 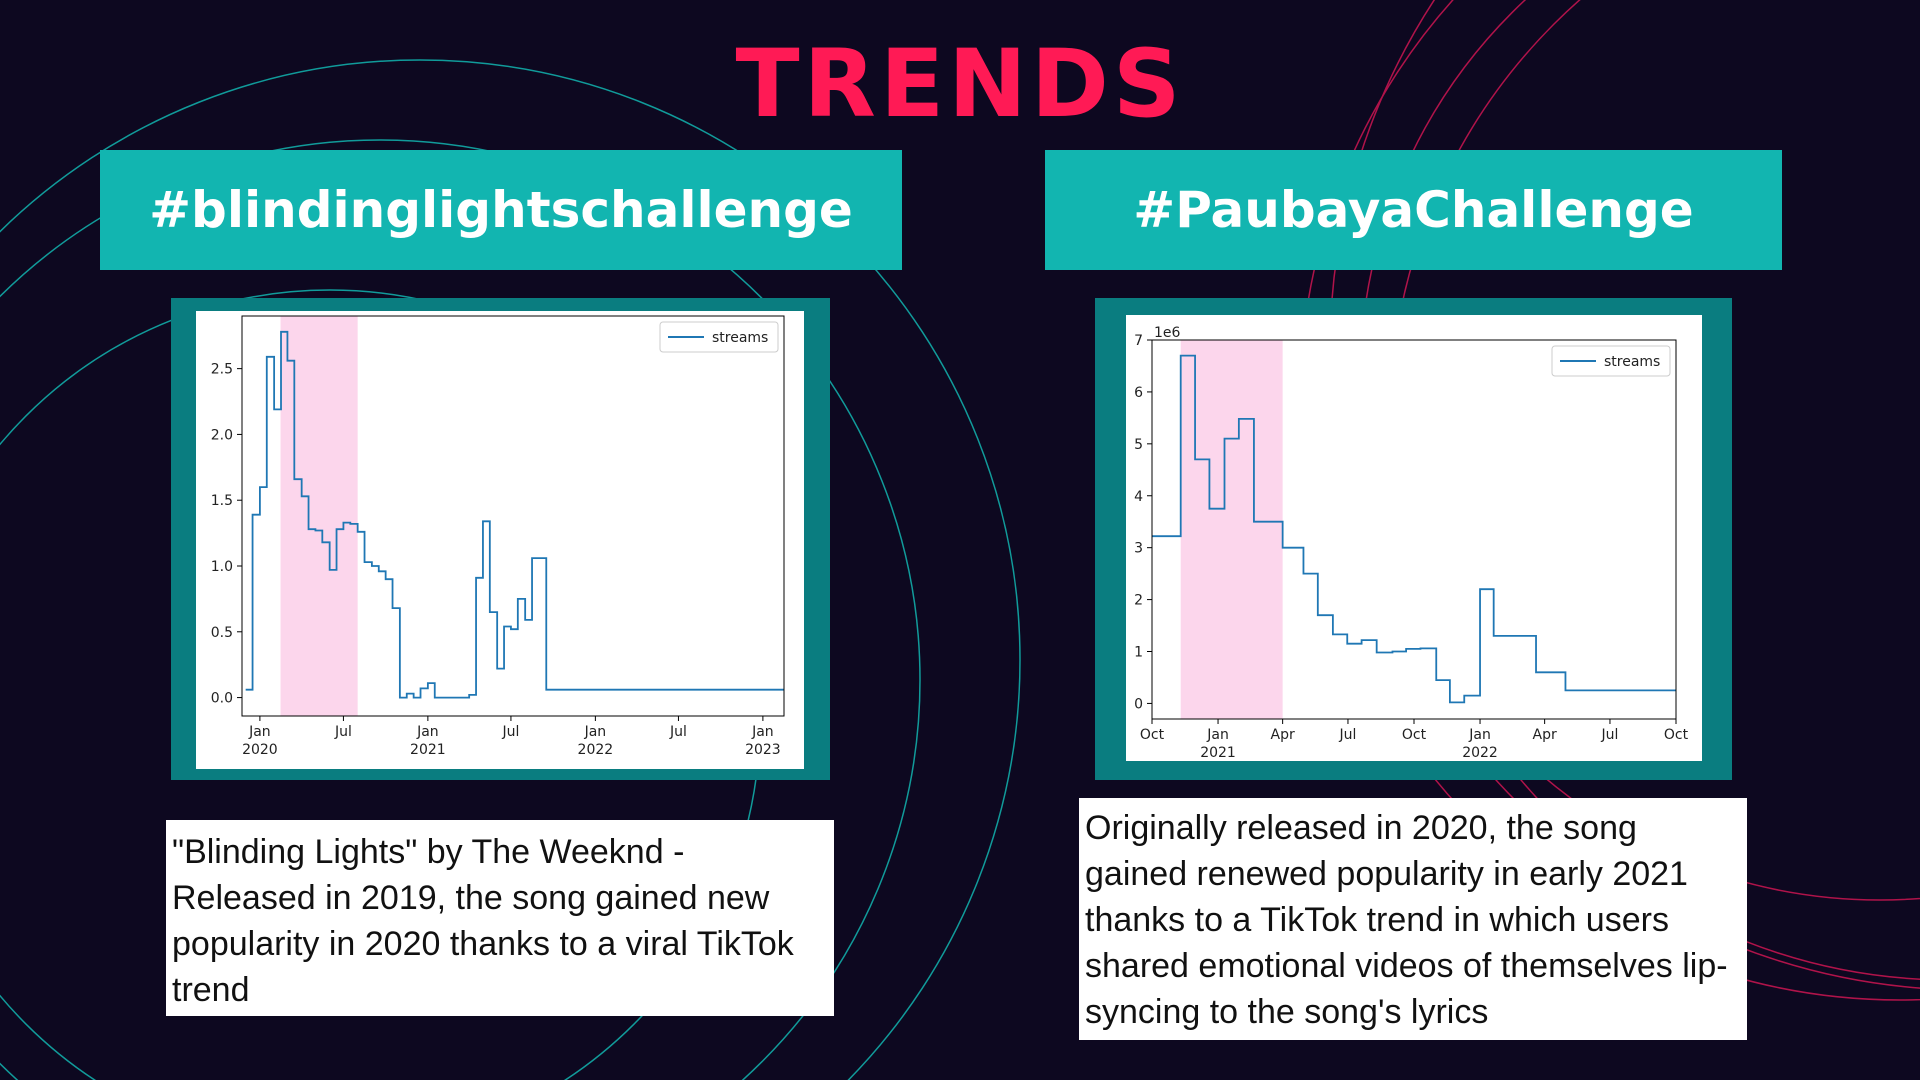 I want to click on y-tick-label: 0, so click(x=1138, y=704).